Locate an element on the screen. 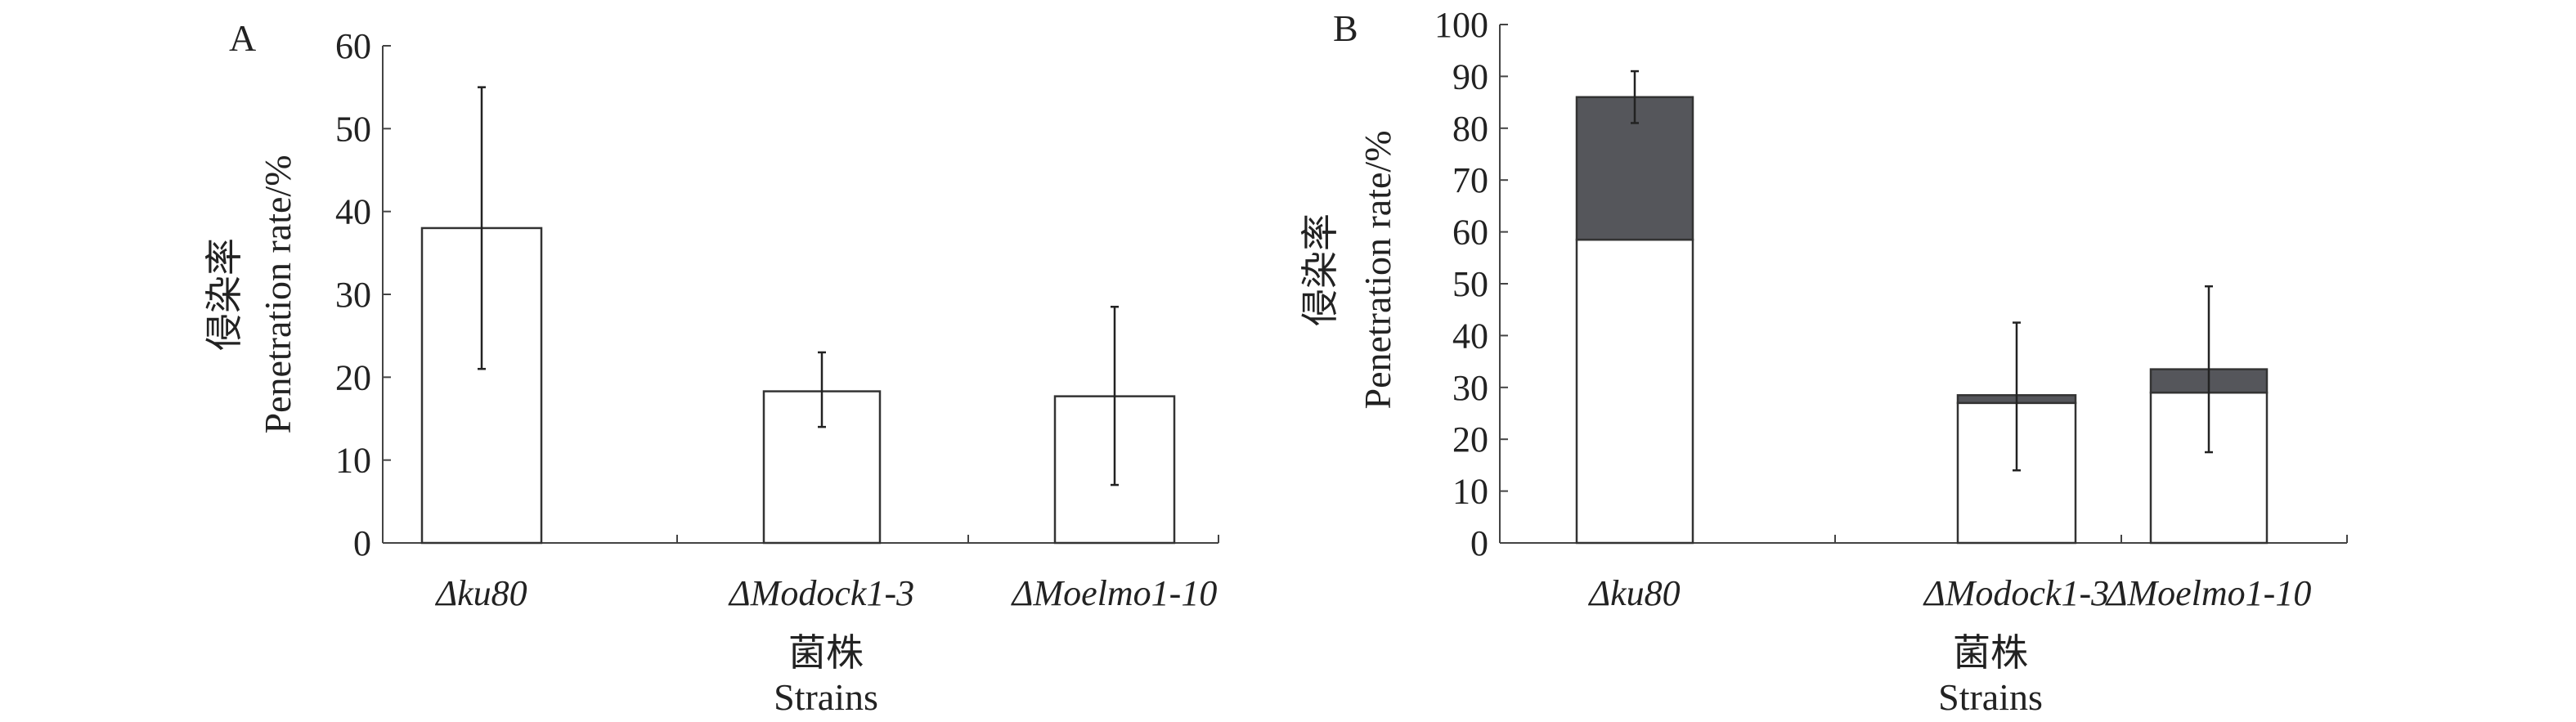 The image size is (2576, 722). y-tick-label: 70 is located at coordinates (1470, 180).